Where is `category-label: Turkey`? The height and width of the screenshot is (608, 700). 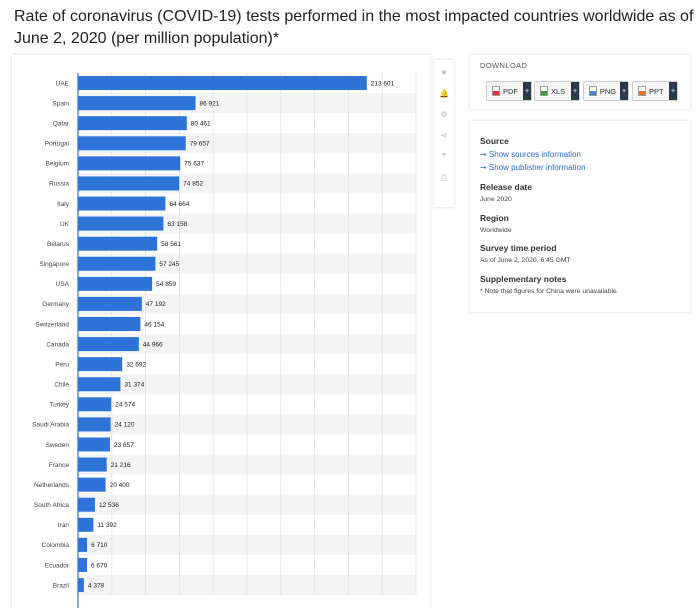 category-label: Turkey is located at coordinates (59, 405).